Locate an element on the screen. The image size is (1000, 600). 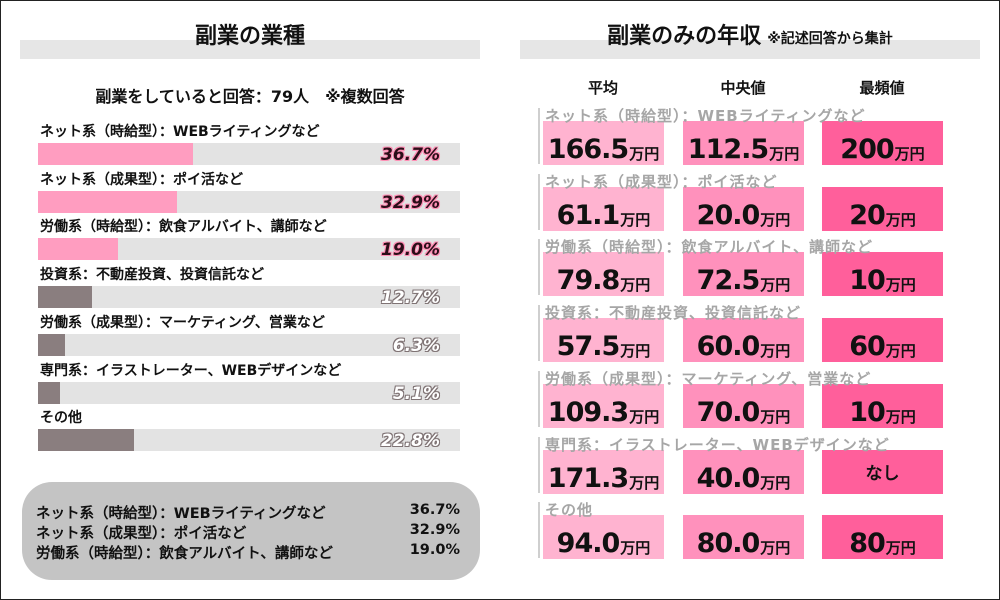
bar-category-label: ネット系（成果型）：ポイ活など is located at coordinates (141, 179).